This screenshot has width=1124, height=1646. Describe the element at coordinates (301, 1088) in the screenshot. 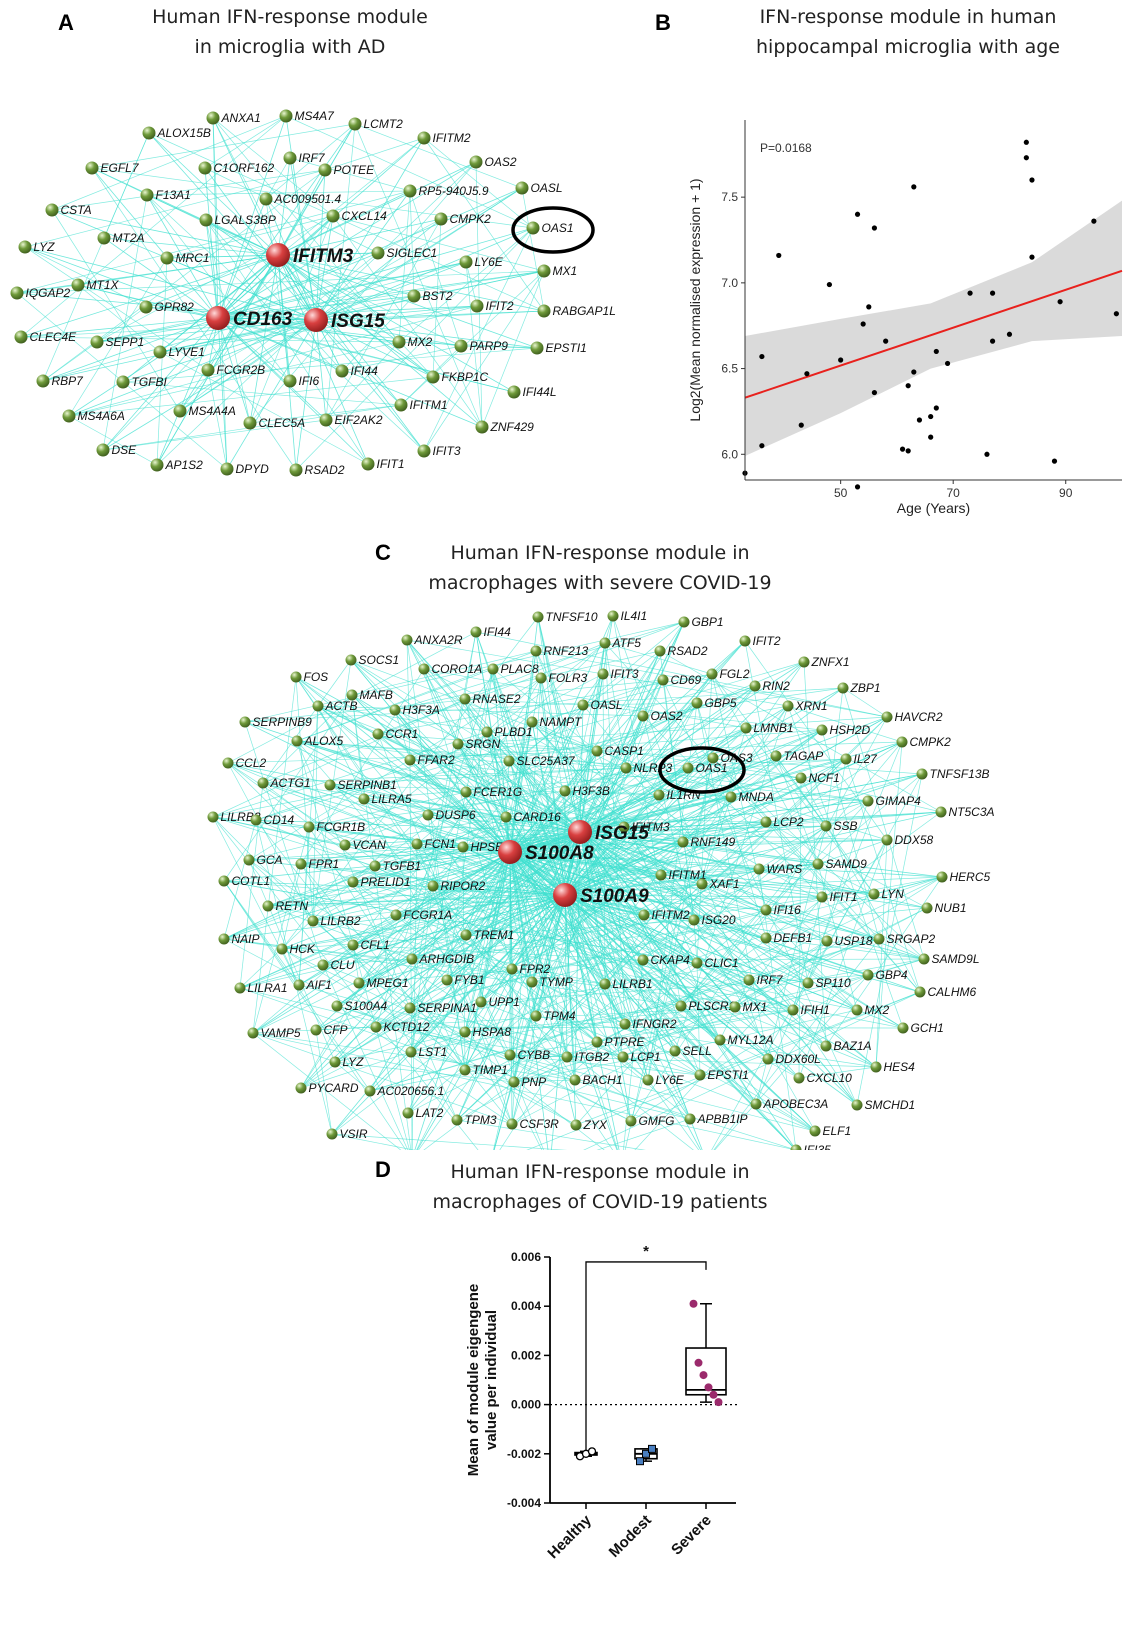

I see `gene-node-pycard` at that location.